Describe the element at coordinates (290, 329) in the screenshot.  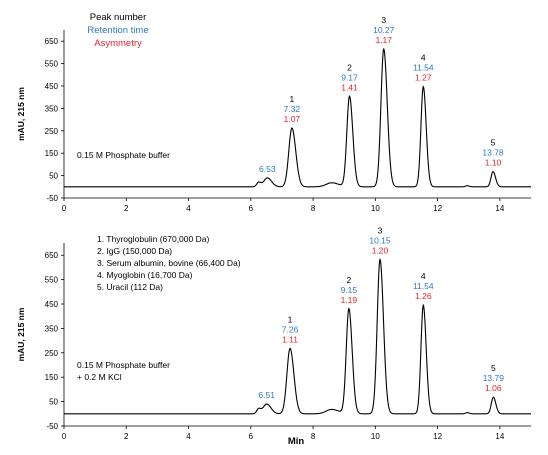
I see `peak-retention-time-label: 7.26` at that location.